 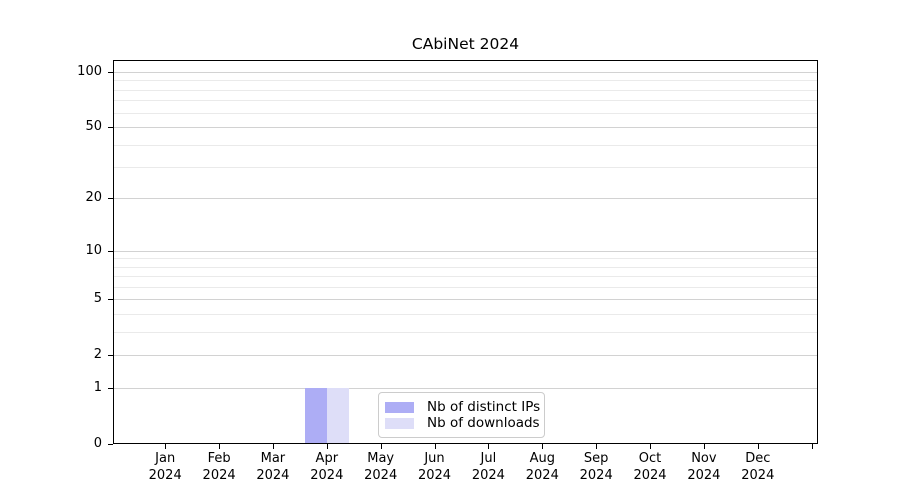 I want to click on x-tick-label: Mar 2024, so click(x=273, y=467).